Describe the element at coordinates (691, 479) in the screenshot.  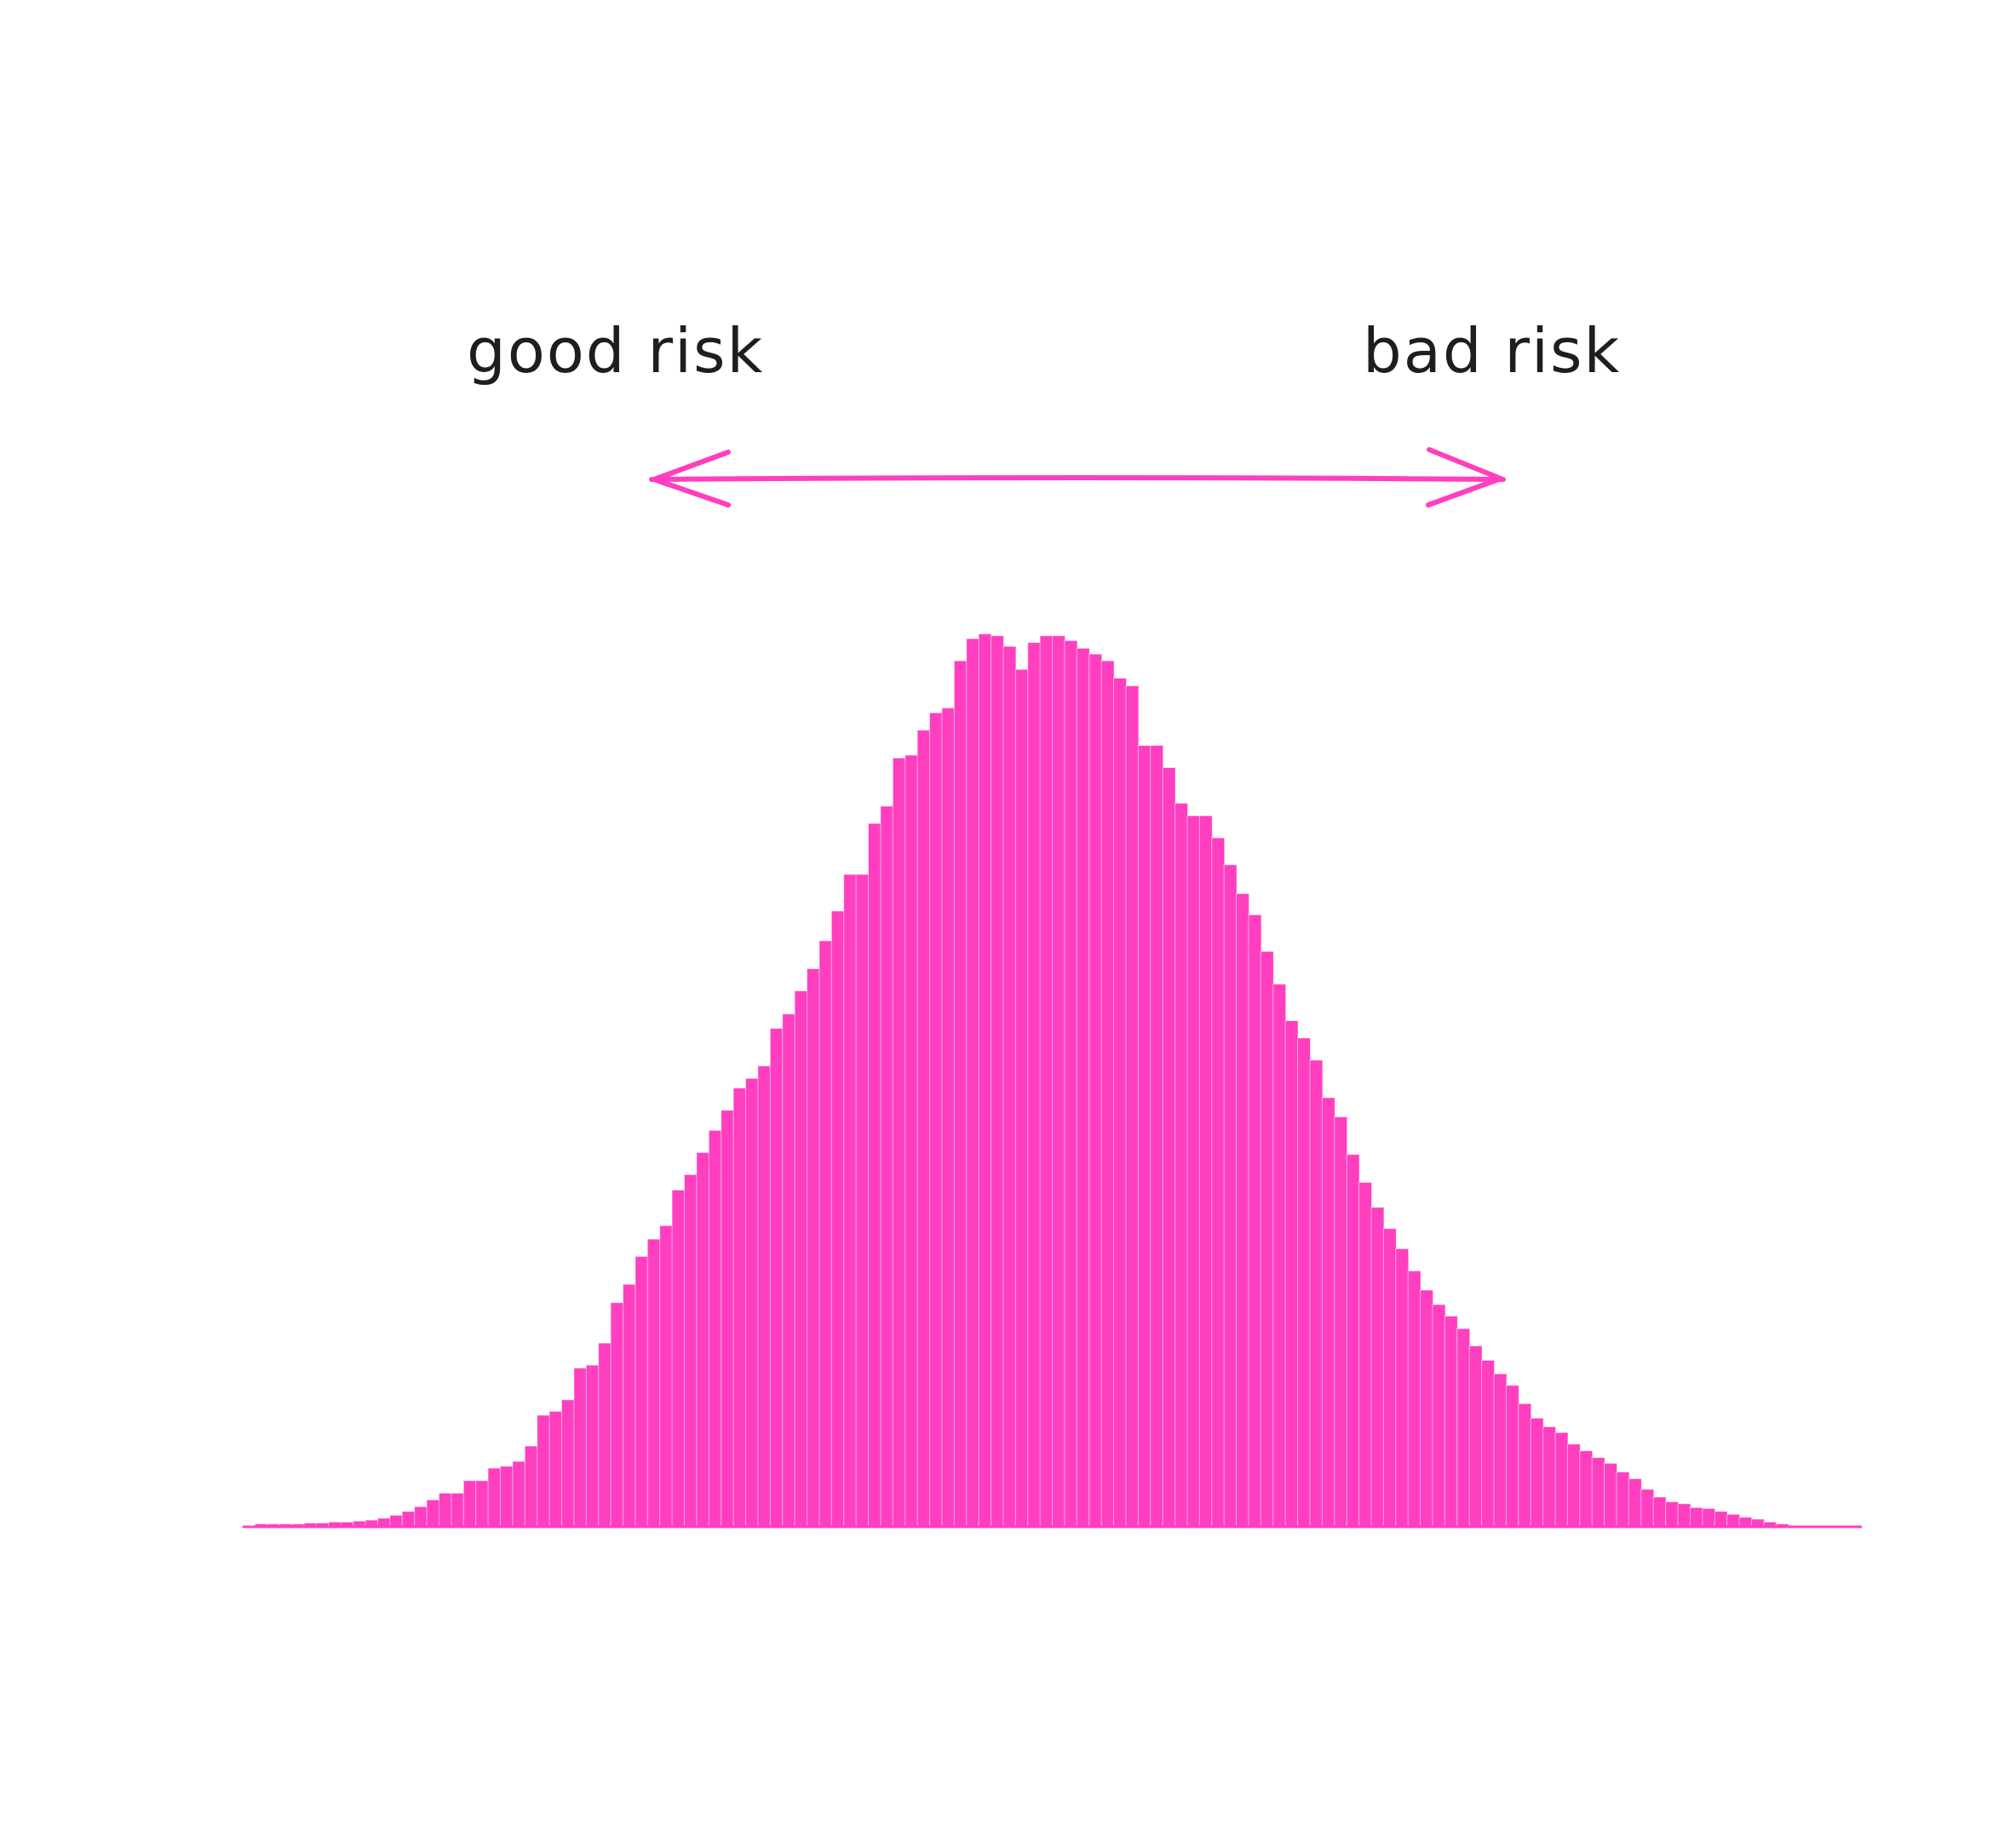
I see `arrow-head-left` at that location.